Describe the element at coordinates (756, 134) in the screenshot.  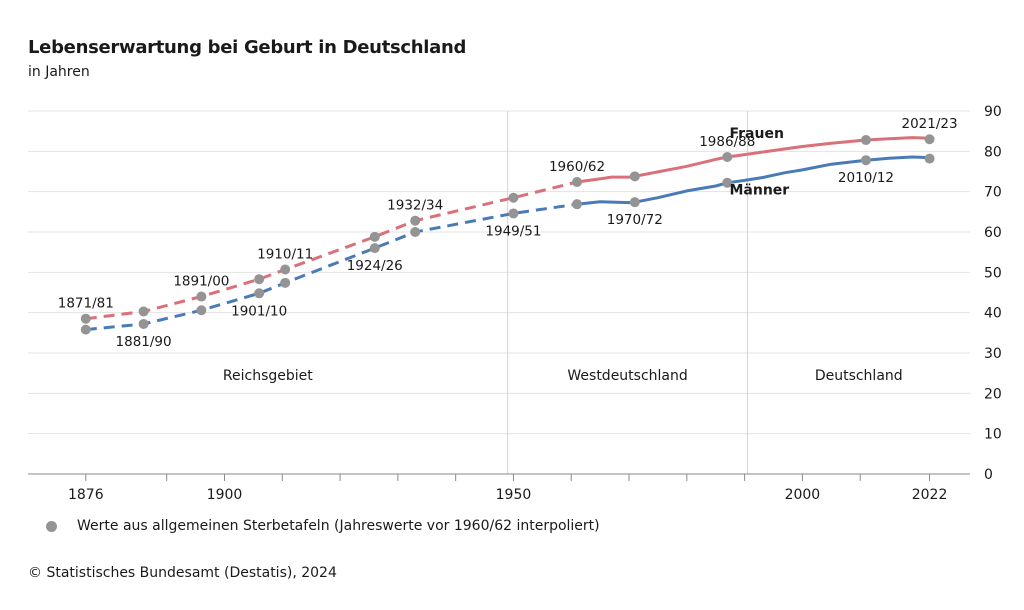
I see `frauen-series-label: Frauen` at that location.